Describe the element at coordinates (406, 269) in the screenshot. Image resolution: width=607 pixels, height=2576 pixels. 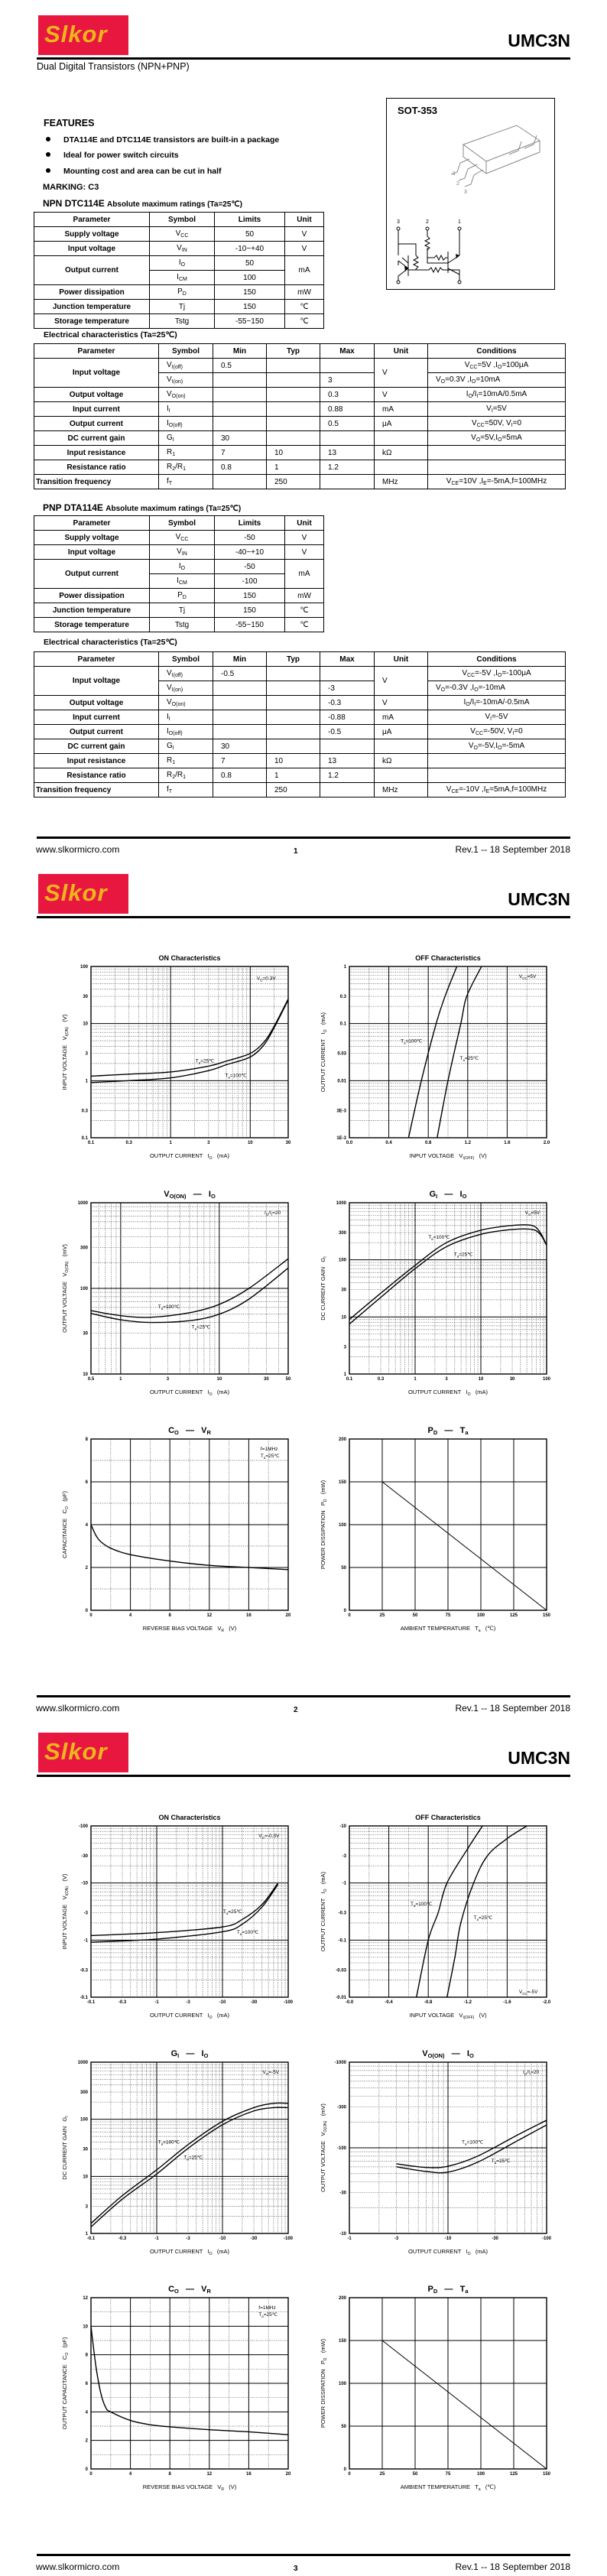
I see `arrow-icon` at that location.